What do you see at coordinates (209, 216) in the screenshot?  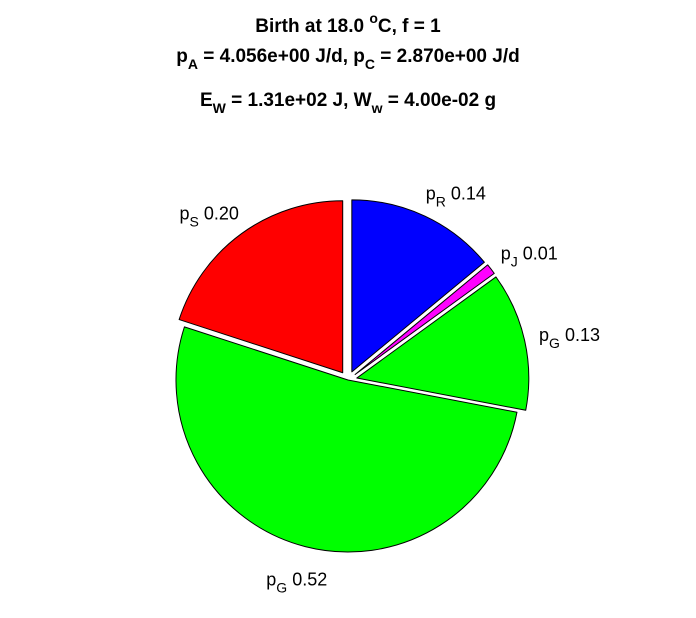 I see `slice-label-ps-4: pS 0.20` at bounding box center [209, 216].